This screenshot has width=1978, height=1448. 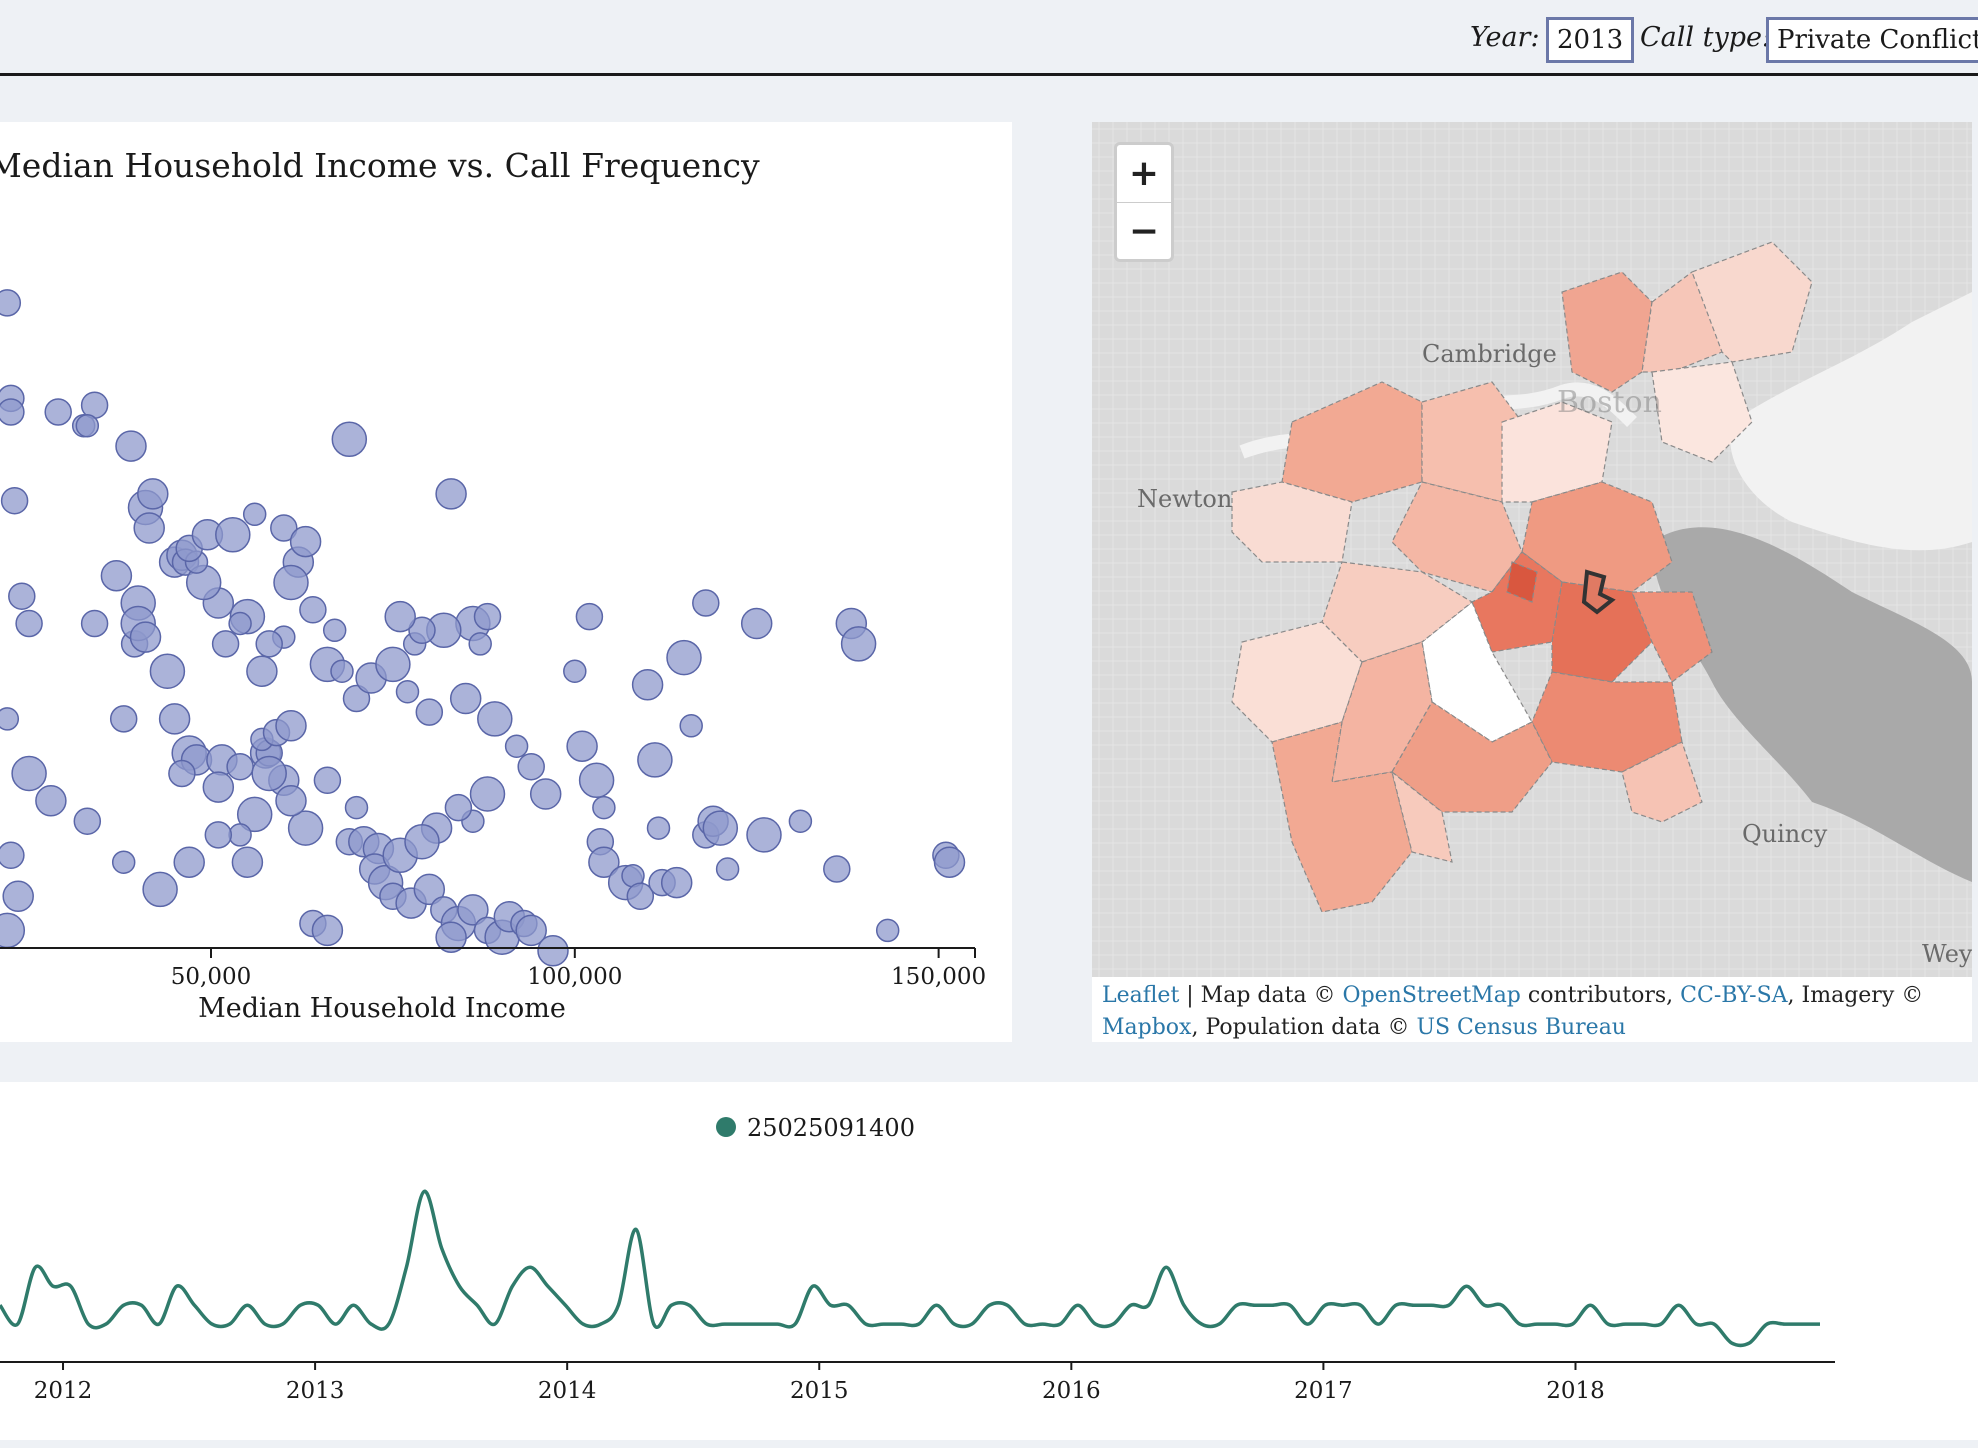 What do you see at coordinates (1734, 995) in the screenshot?
I see `ccbysa-link: CC-BY-SA` at bounding box center [1734, 995].